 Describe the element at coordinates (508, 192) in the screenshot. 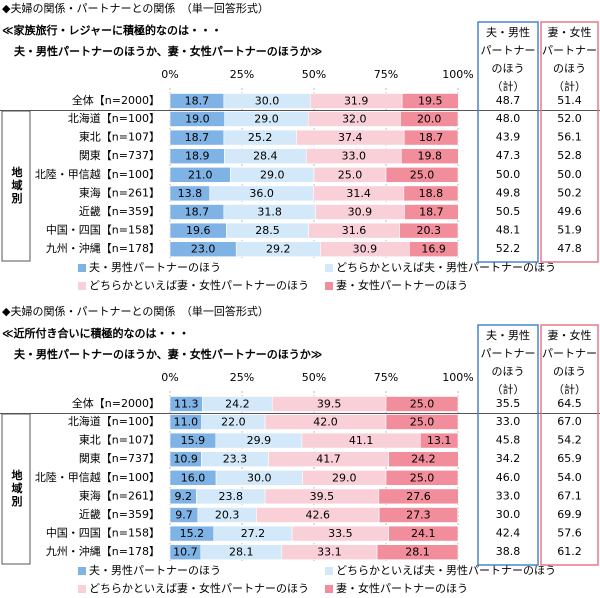

I see `total-value: 49.8` at that location.